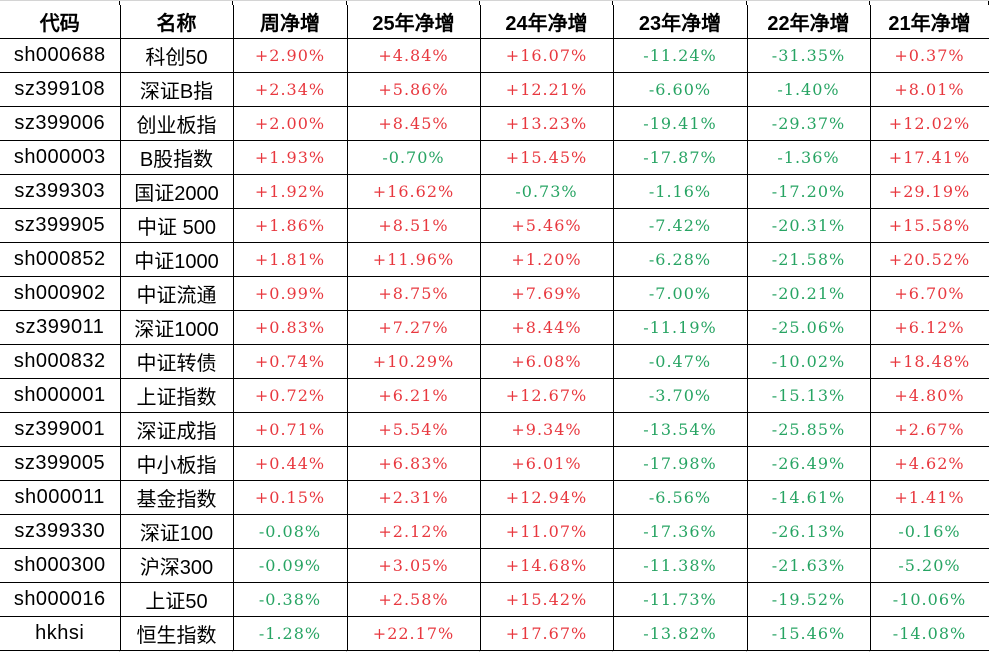 The width and height of the screenshot is (989, 652). Describe the element at coordinates (809, 633) in the screenshot. I see `value-cell: -15.46%` at that location.